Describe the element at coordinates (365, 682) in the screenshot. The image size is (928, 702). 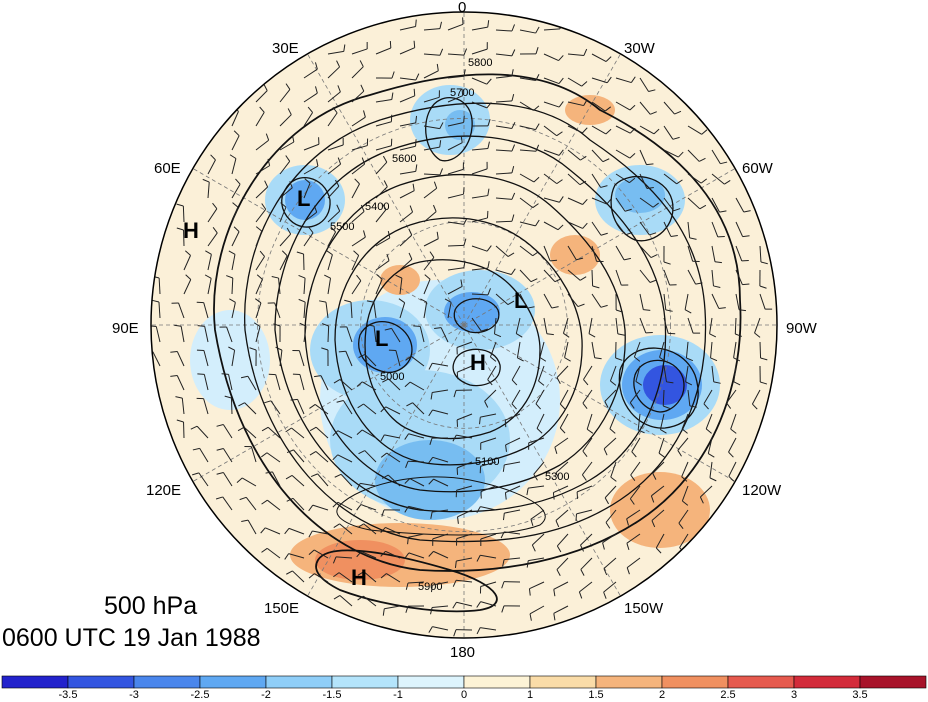
I see `colorbar-box` at that location.